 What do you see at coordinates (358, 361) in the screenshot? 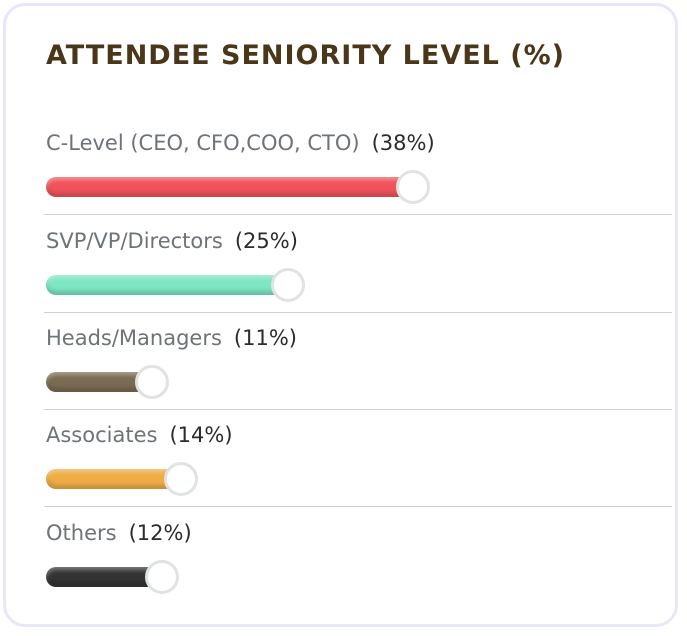
I see `bar-row-heads-managers: Heads/Managers (11%)` at bounding box center [358, 361].